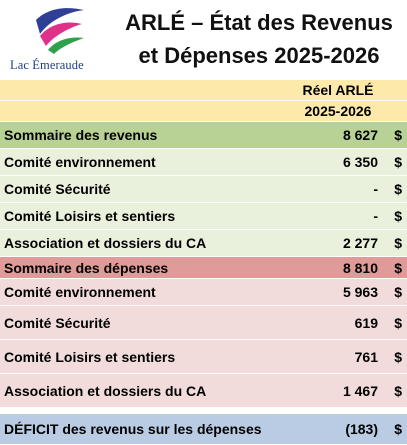 The height and width of the screenshot is (445, 407). Describe the element at coordinates (338, 267) in the screenshot. I see `row-value: 8 810` at that location.